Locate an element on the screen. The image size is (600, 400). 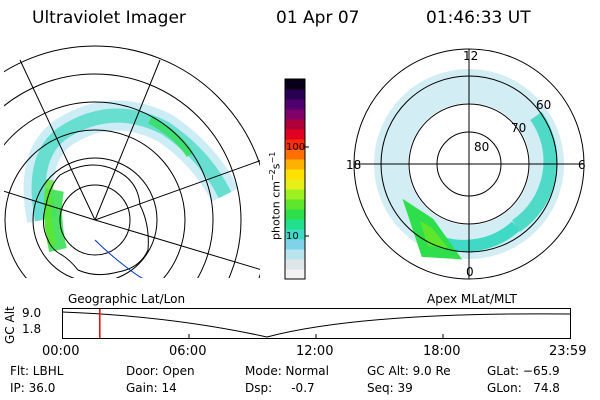
altitude-curve is located at coordinates (316, 324).